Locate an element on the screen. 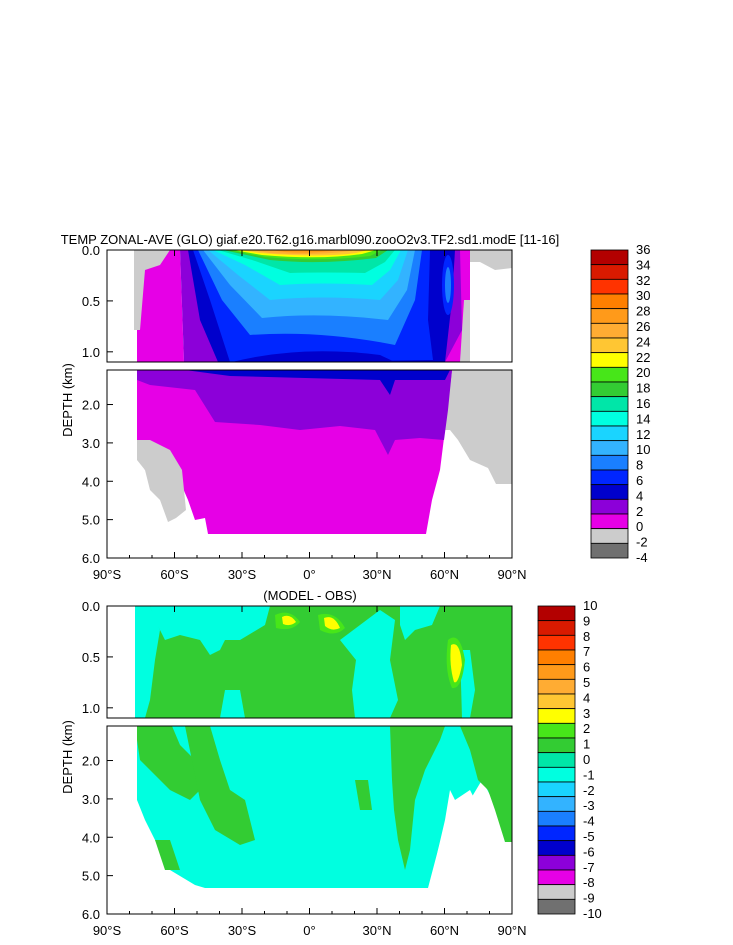 This screenshot has height=945, width=733. colorbar-label: -3 is located at coordinates (589, 805).